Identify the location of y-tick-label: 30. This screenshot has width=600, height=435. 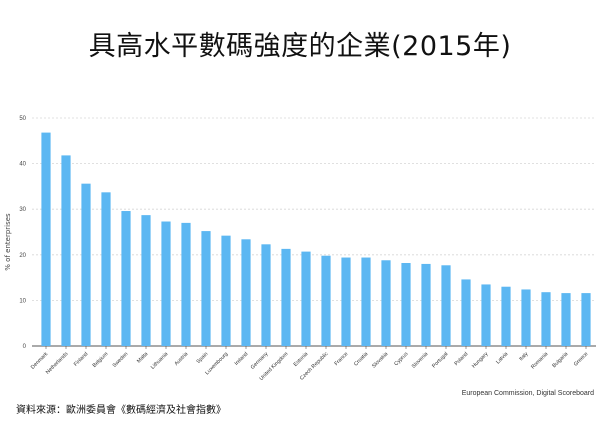
(22, 210).